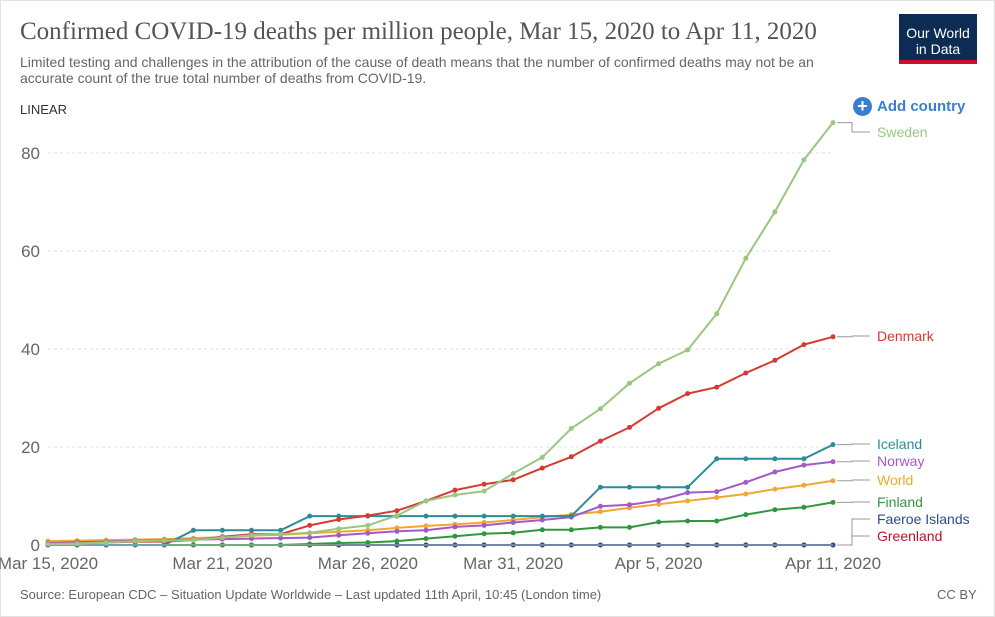 The image size is (995, 617). I want to click on owid-logo: Our World in Data, so click(938, 39).